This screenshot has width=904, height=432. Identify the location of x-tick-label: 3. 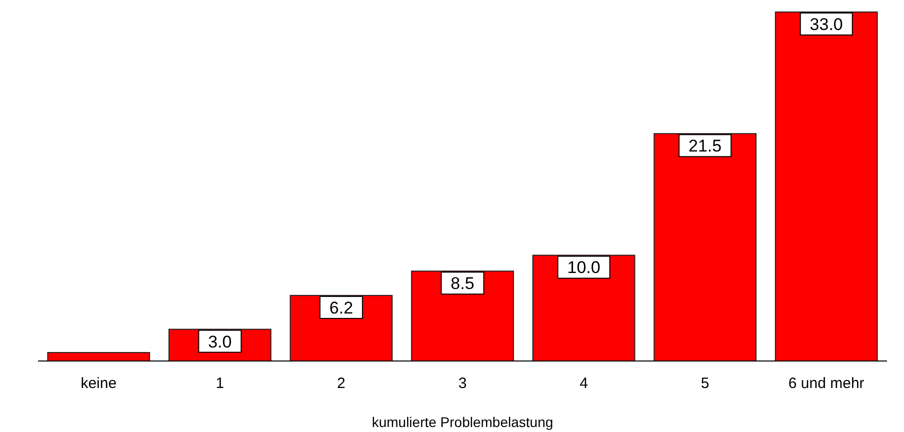
(462, 383).